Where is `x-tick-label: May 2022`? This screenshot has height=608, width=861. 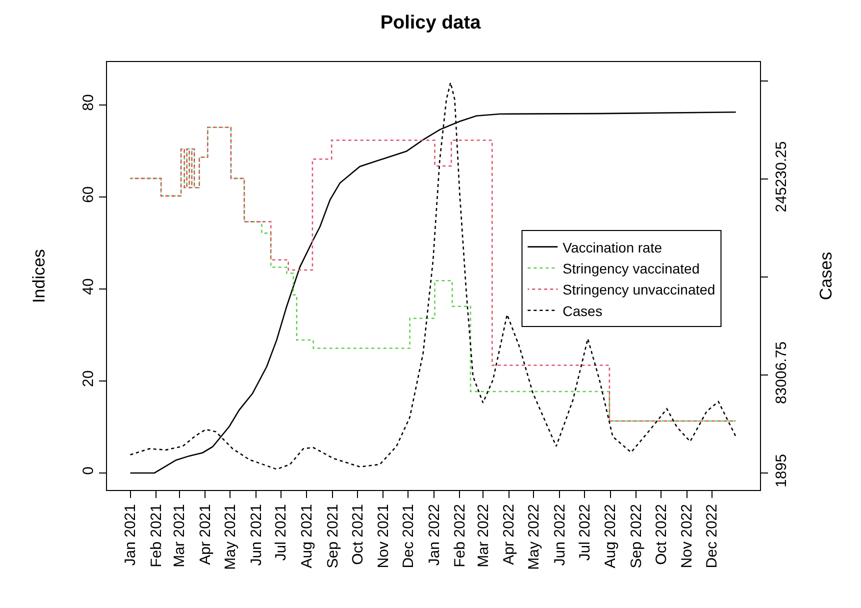
x-tick-label: May 2022 is located at coordinates (534, 537).